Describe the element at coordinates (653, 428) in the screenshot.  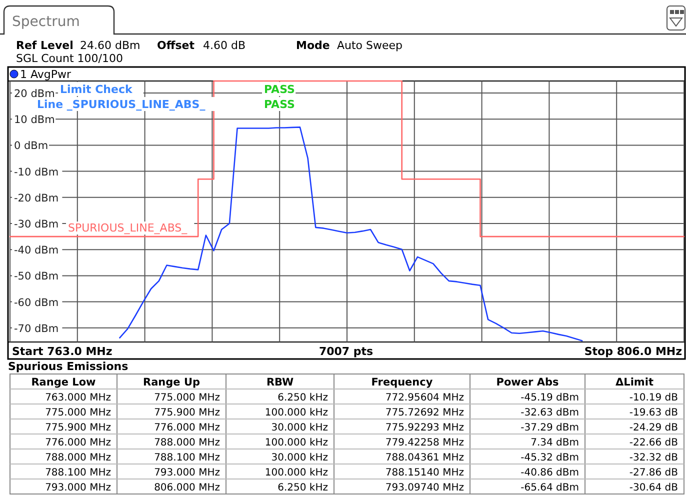
I see `text: -24.29 dB` at that location.